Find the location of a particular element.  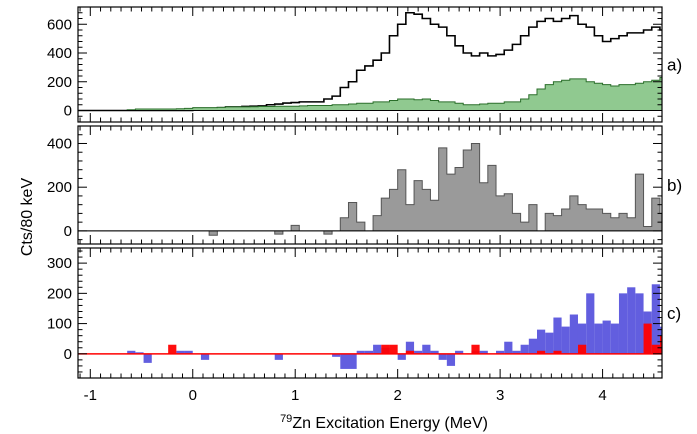

x-tick-label: 1 is located at coordinates (295, 395).